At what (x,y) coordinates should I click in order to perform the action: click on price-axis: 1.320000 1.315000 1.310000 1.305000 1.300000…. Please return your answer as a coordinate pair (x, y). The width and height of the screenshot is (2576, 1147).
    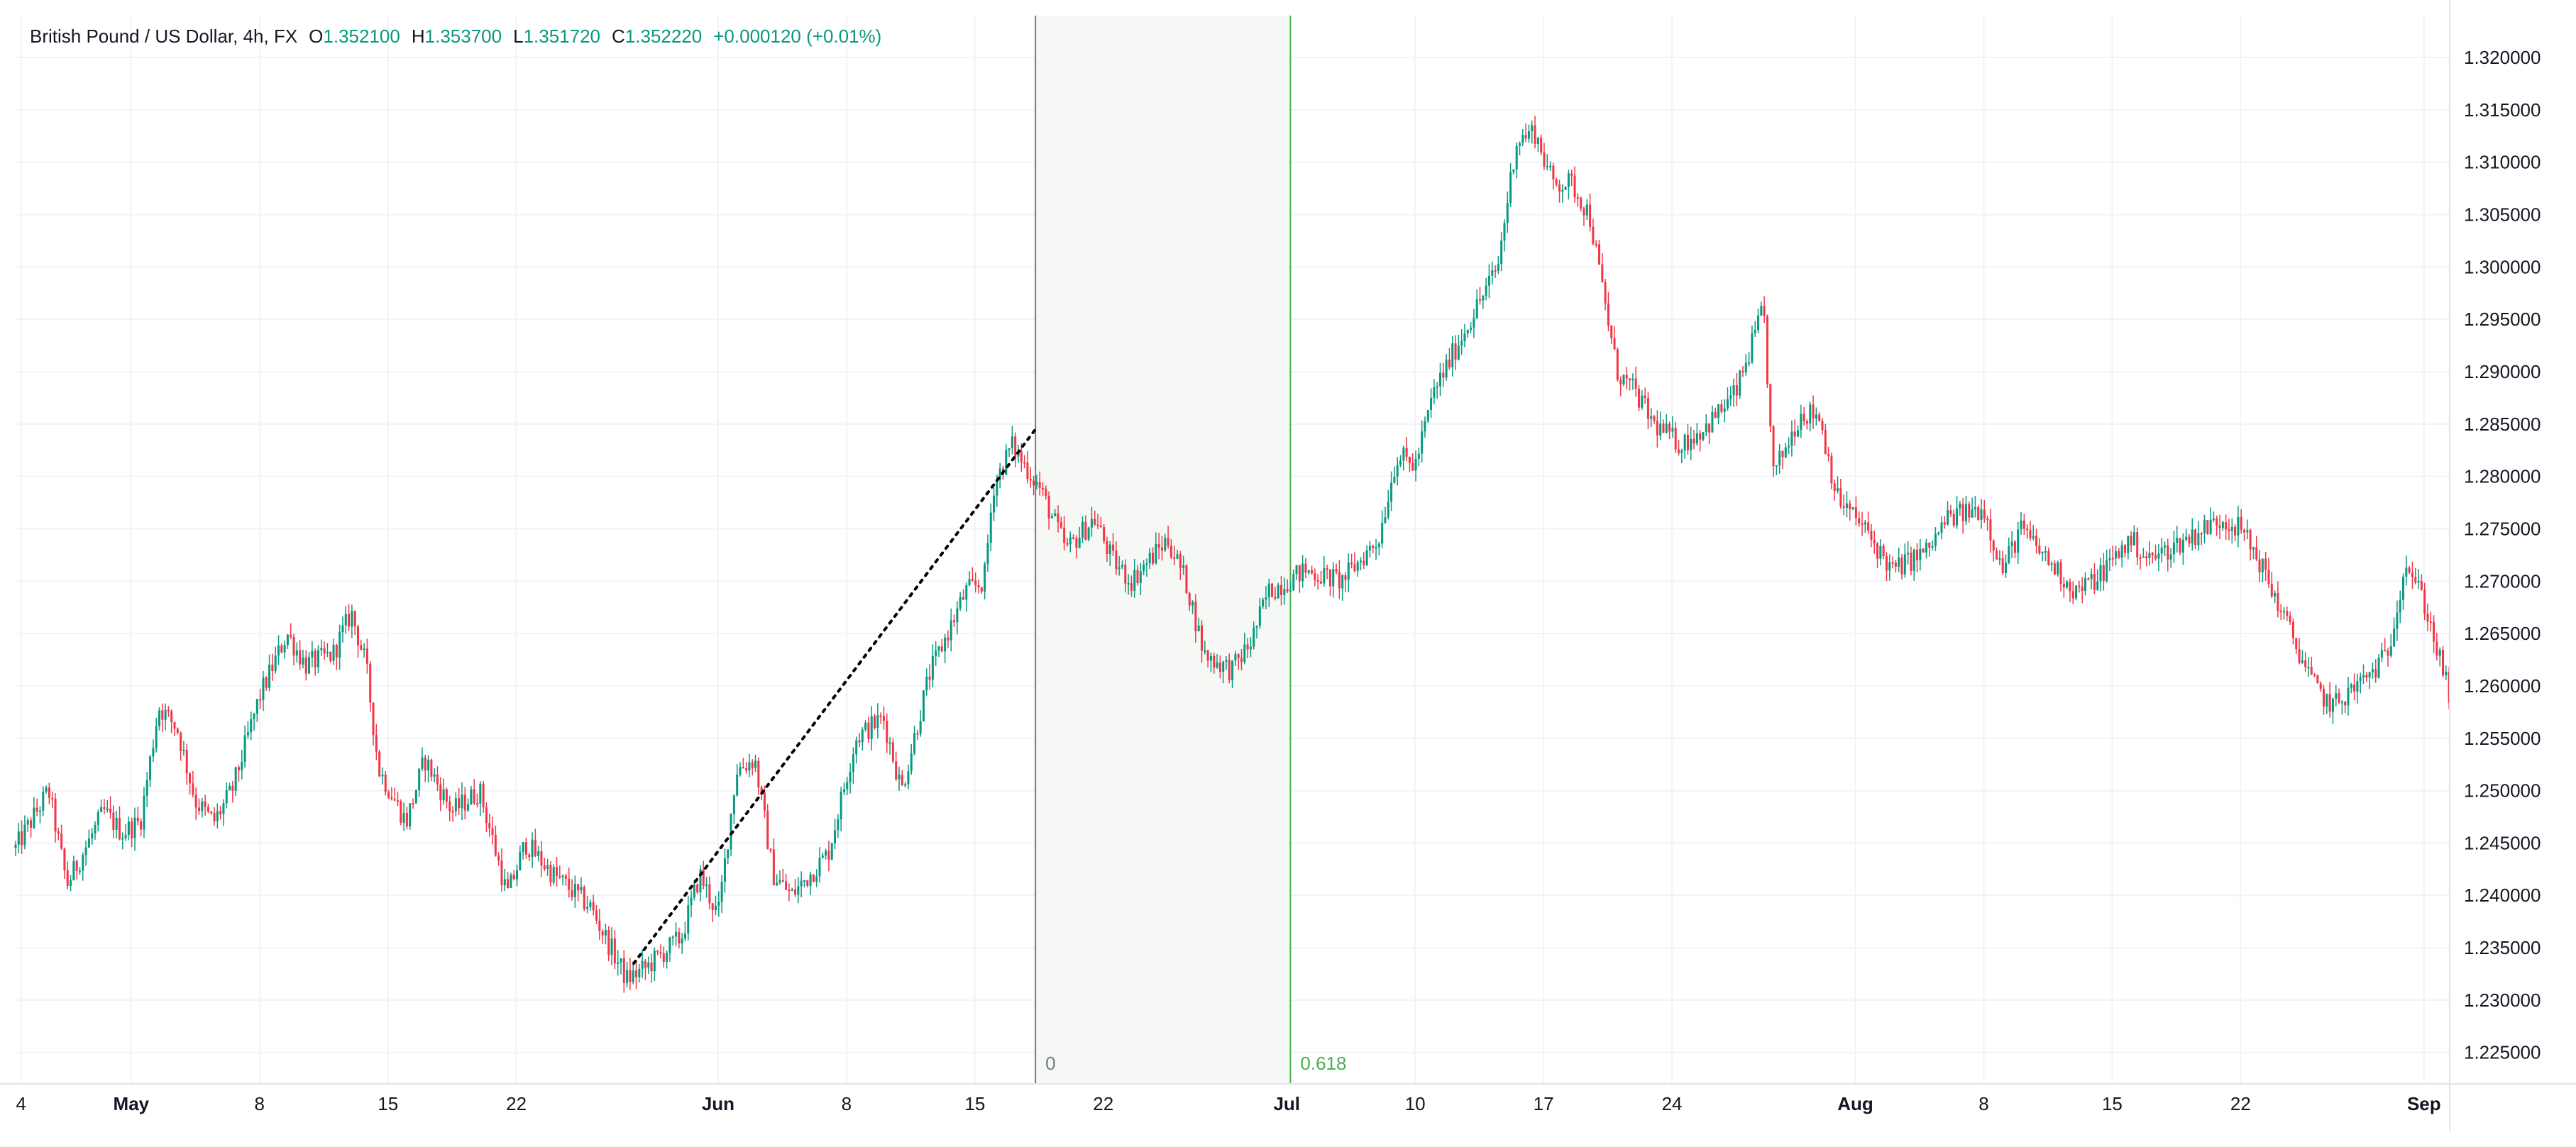
    Looking at the image, I should click on (2502, 555).